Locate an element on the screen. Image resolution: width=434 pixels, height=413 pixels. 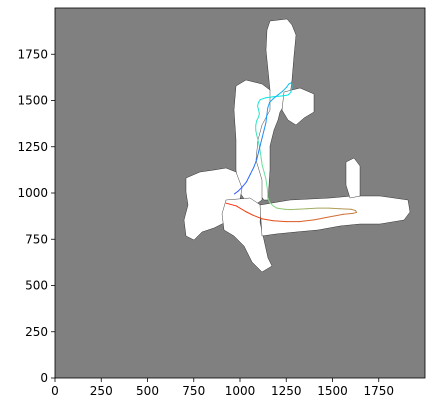
east-spur-region is located at coordinates (353, 178).